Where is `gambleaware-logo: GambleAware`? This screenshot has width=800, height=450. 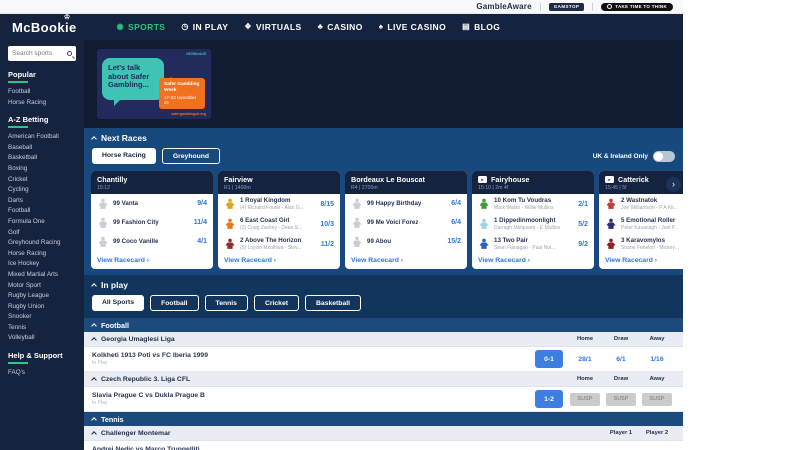
gambleaware-logo: GambleAware is located at coordinates (504, 6).